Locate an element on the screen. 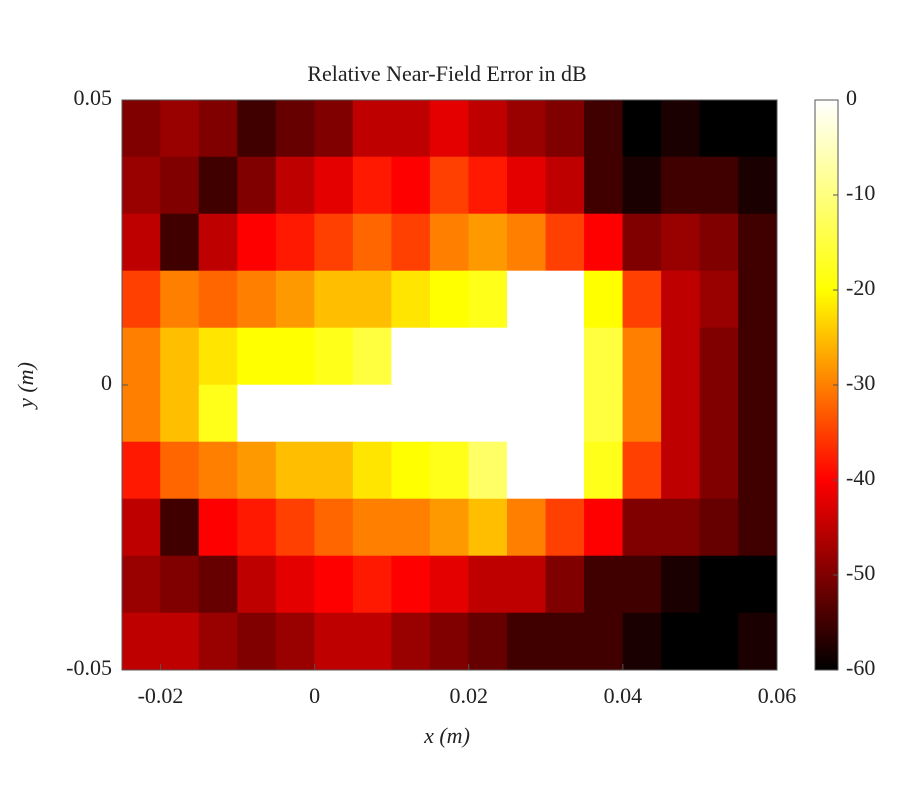  x-tick-label: 0.06 is located at coordinates (777, 695).